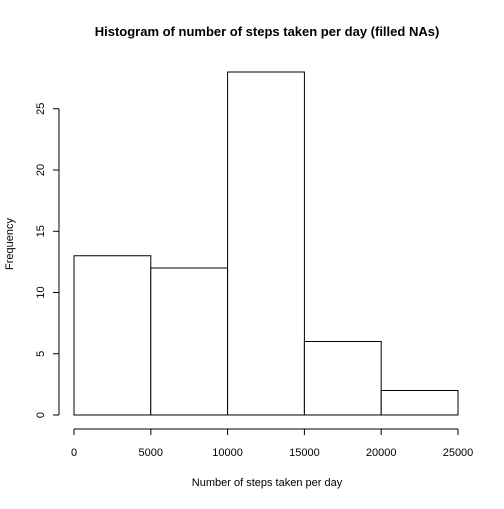  Describe the element at coordinates (47, 260) in the screenshot. I see `y-axis: 0 5 10 15 20 25` at that location.